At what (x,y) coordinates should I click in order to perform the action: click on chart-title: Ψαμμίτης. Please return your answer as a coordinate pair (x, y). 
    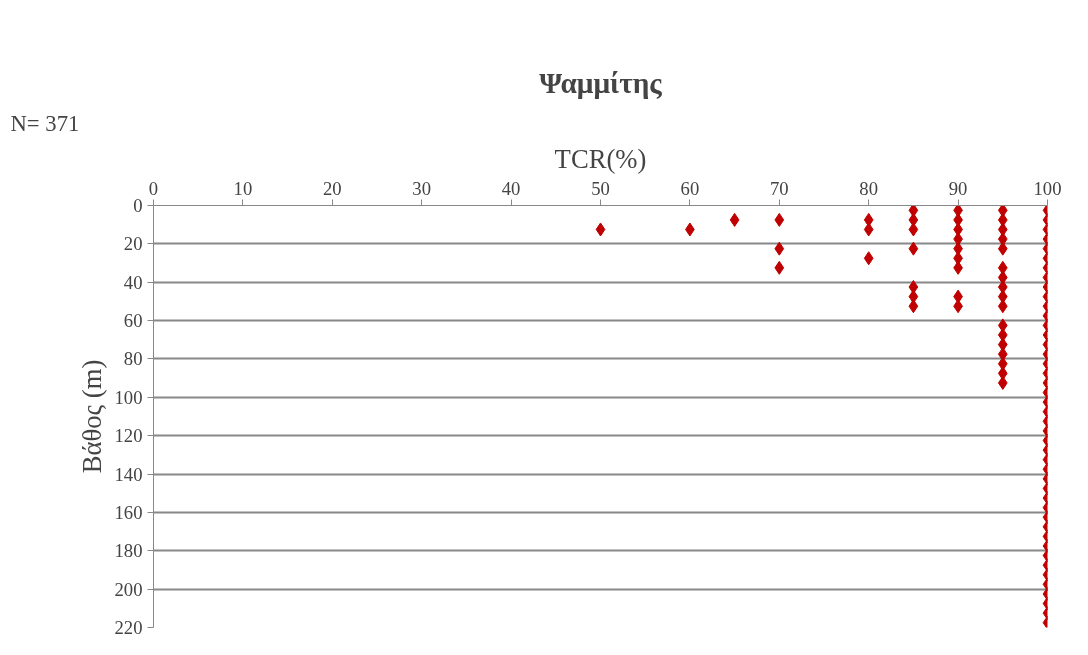
    Looking at the image, I should click on (601, 82).